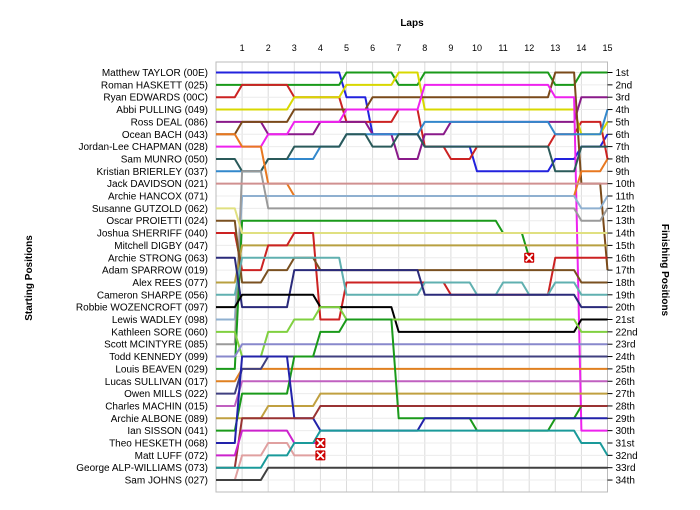 This screenshot has width=700, height=510. Describe the element at coordinates (624, 85) in the screenshot. I see `finishing-position-label: 2nd` at that location.